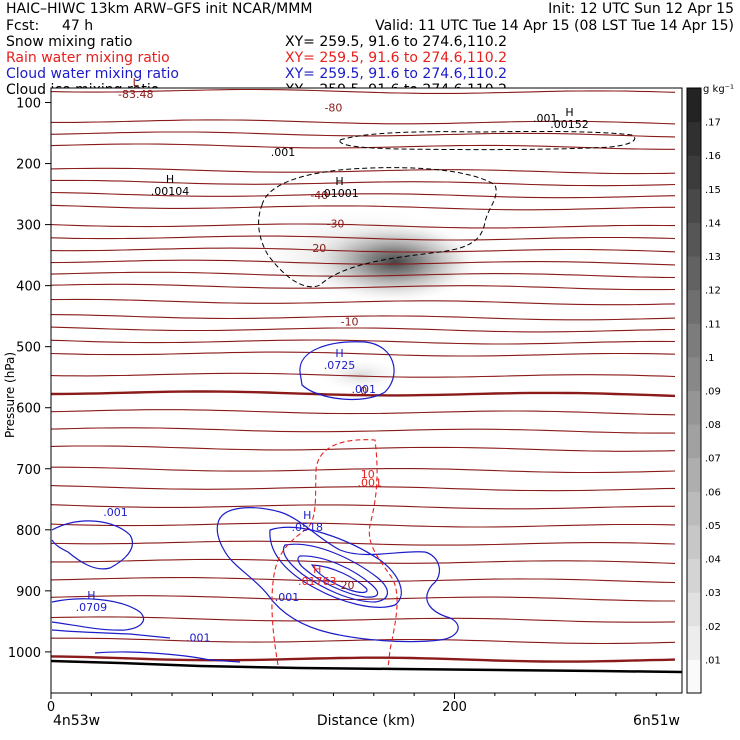 The height and width of the screenshot is (740, 740). I want to click on isotherm-label: -40, so click(319, 195).